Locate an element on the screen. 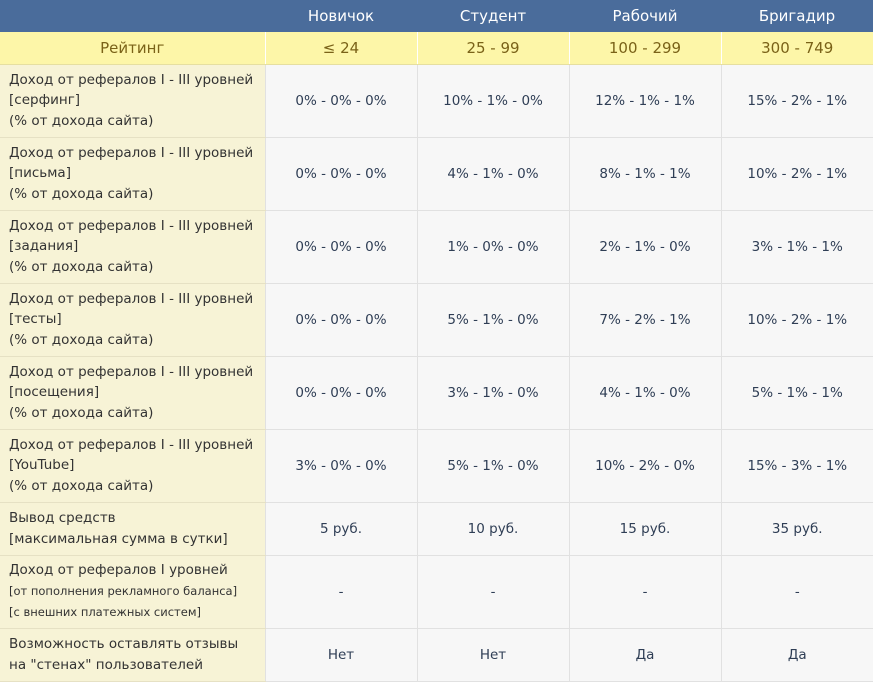  table-header-row: Новичок Студент Рабочий Бригадир is located at coordinates (436, 16).